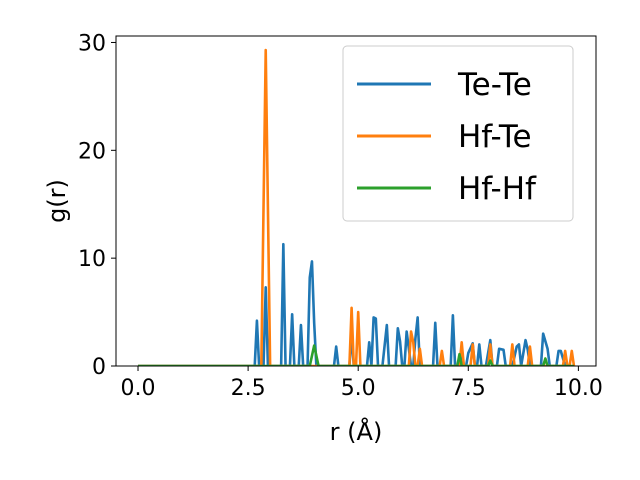 This screenshot has height=480, width=640. What do you see at coordinates (356, 355) in the screenshot?
I see `series-line-hf-hf` at bounding box center [356, 355].